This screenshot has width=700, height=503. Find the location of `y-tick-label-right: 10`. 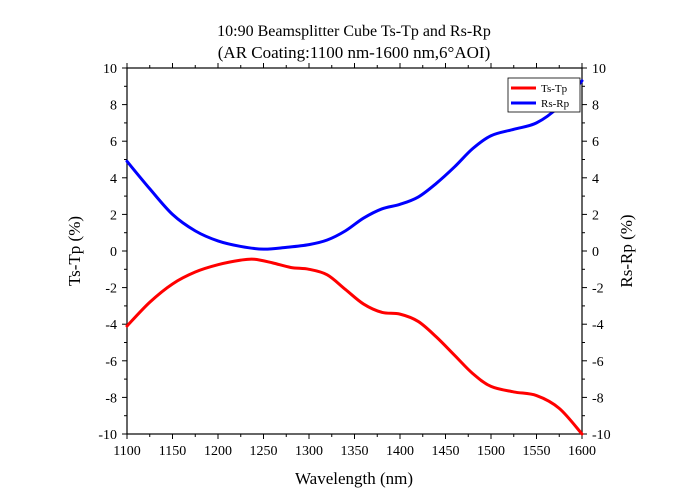

y-tick-label-right: 10 is located at coordinates (599, 69).